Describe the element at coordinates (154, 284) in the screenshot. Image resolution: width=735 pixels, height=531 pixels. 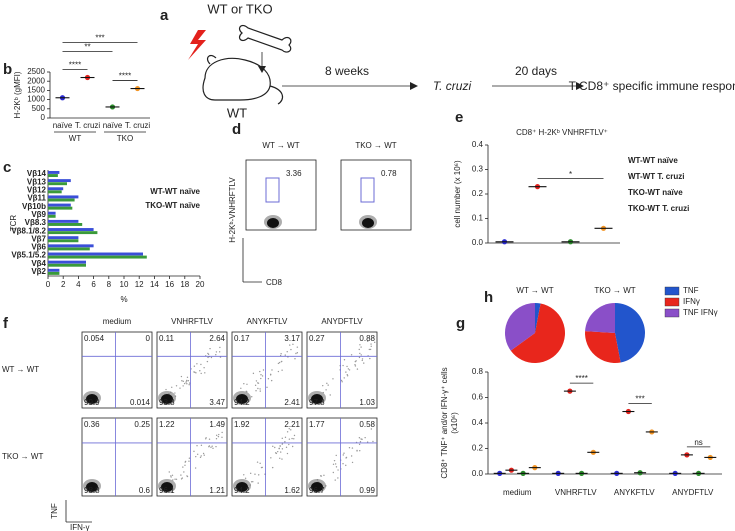
I see `x-tick-label: 14` at that location.